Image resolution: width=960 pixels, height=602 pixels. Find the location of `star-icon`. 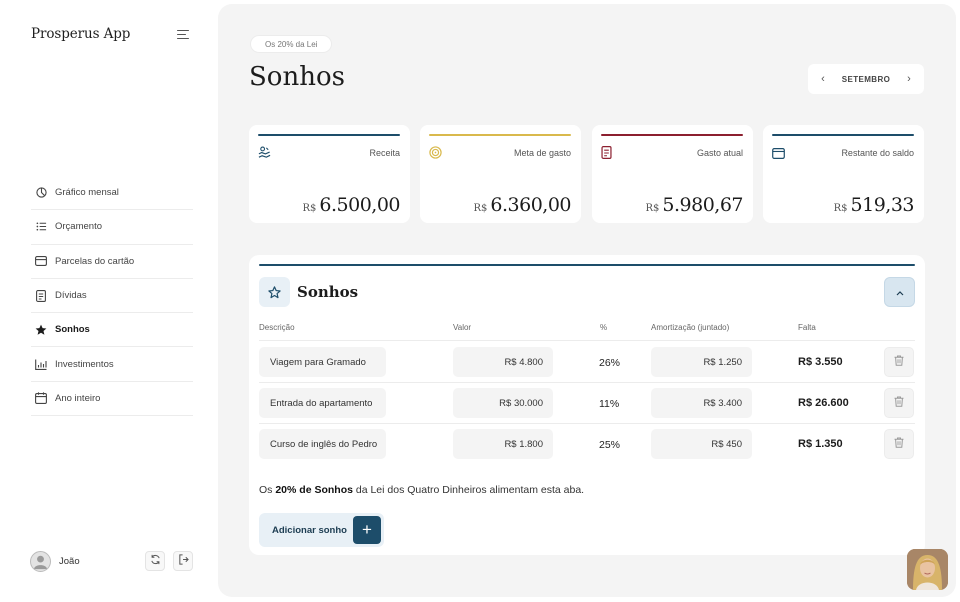

star-icon is located at coordinates (41, 330).